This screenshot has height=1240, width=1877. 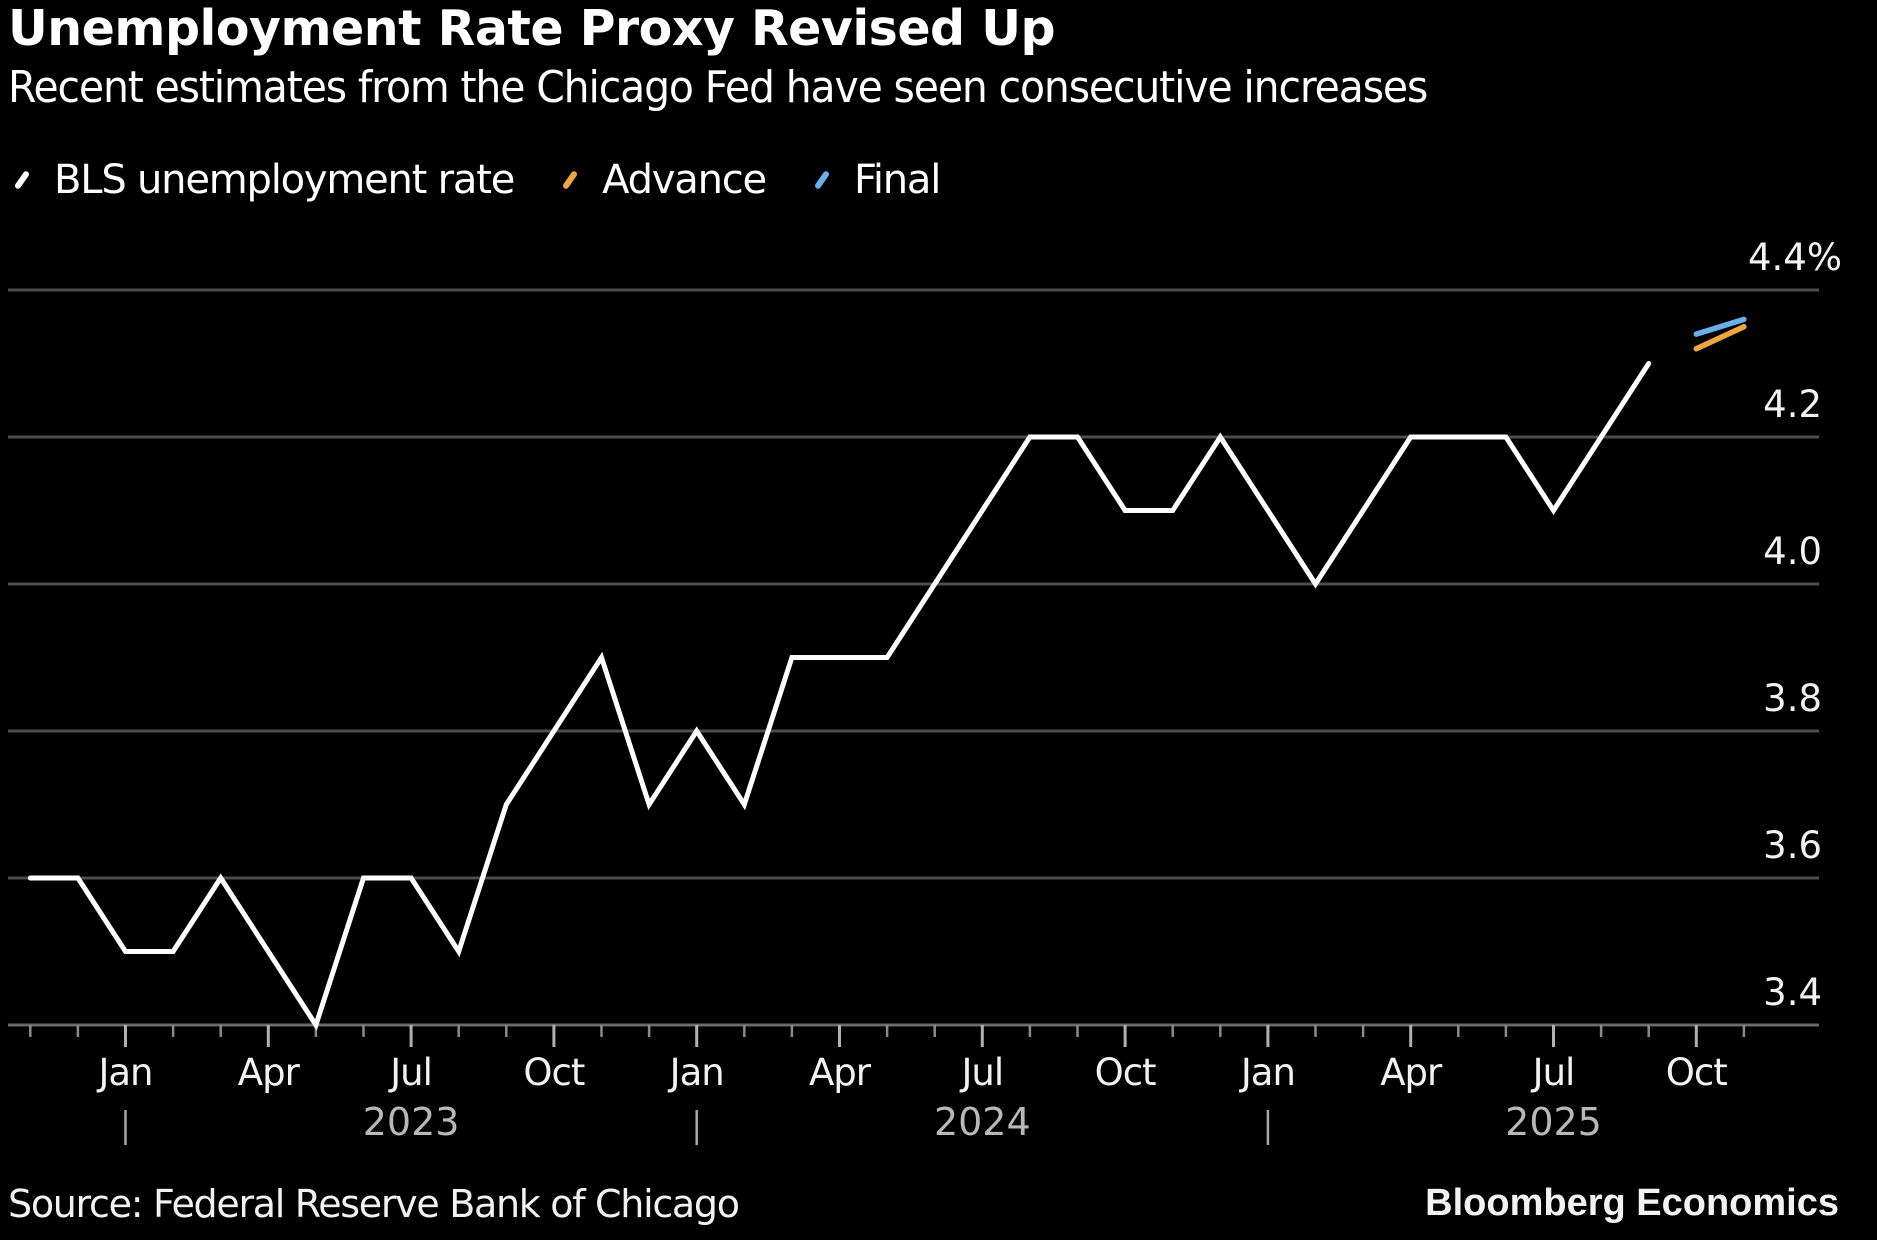 I want to click on y-tick-label: 3.8, so click(x=1792, y=698).